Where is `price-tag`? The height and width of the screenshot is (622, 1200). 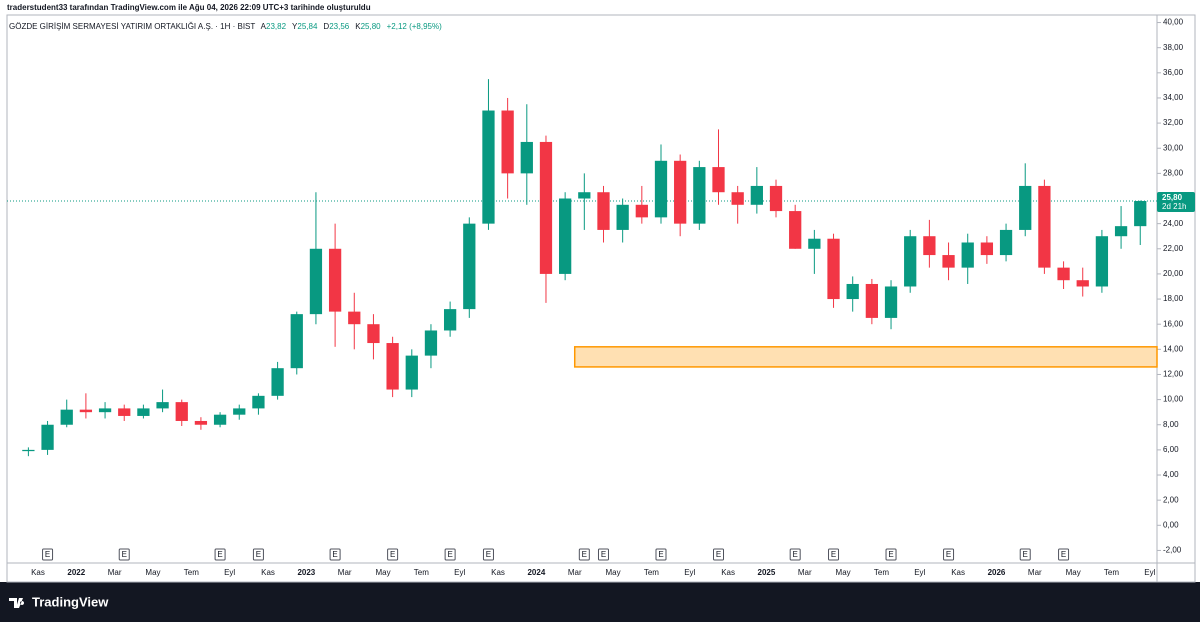
price-tag is located at coordinates (1176, 202).